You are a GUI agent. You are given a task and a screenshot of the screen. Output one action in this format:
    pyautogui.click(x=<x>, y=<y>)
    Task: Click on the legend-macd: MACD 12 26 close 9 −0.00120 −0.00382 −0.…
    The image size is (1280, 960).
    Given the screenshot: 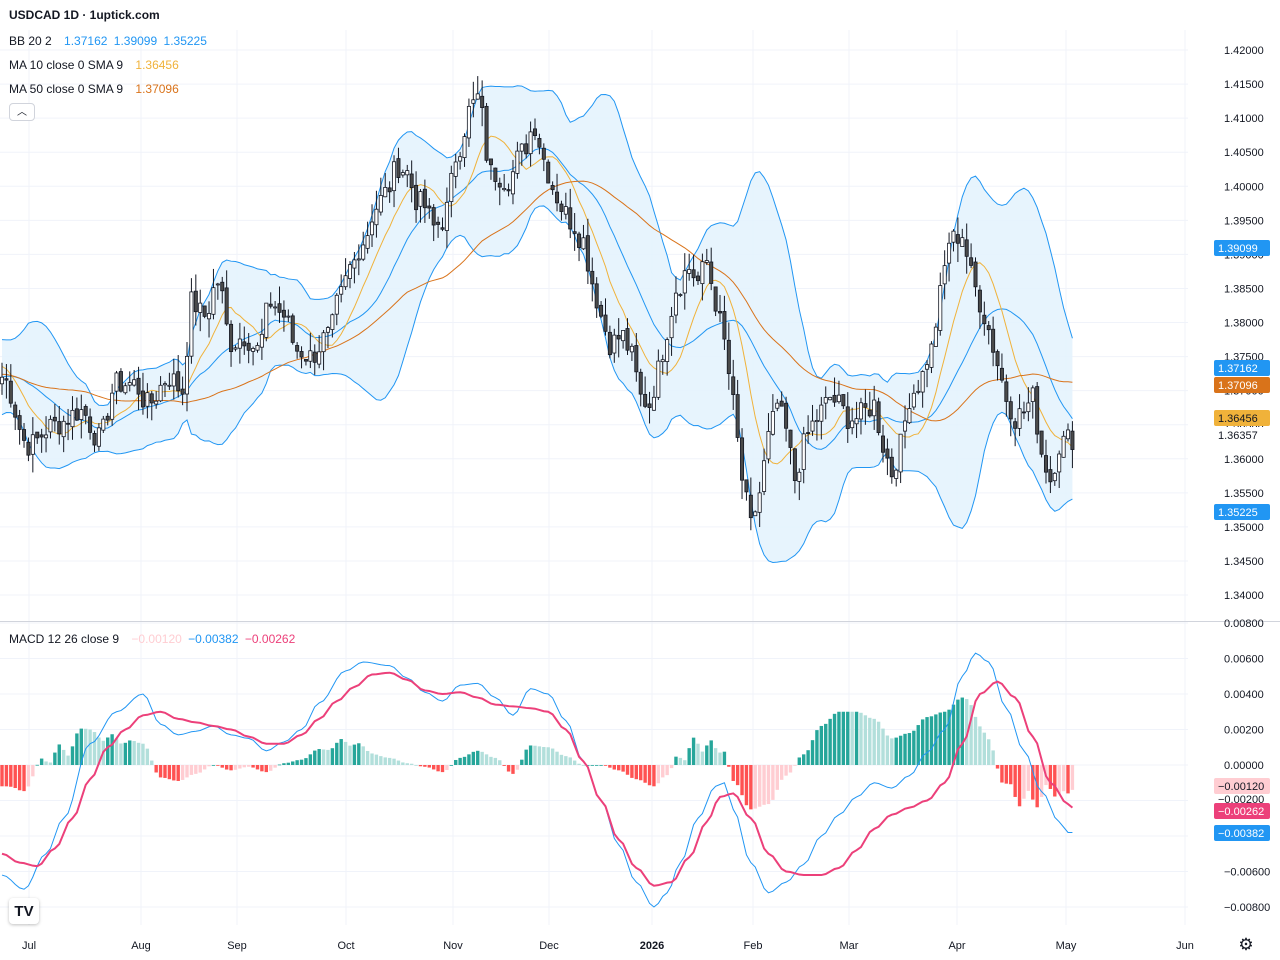 What is the action you would take?
    pyautogui.click(x=153, y=639)
    